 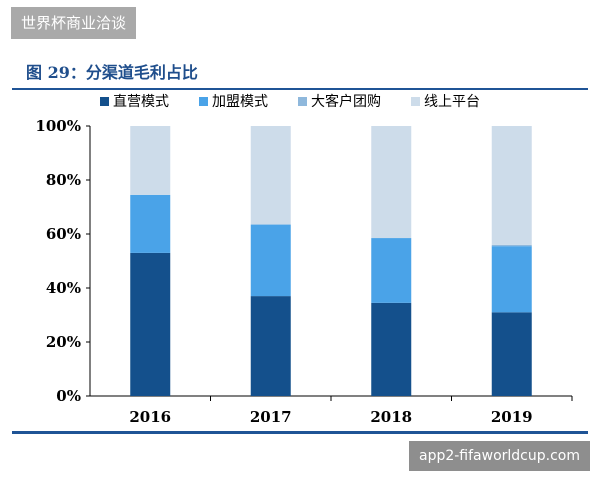 What do you see at coordinates (63, 234) in the screenshot?
I see `y-tick-label: 60%` at bounding box center [63, 234].